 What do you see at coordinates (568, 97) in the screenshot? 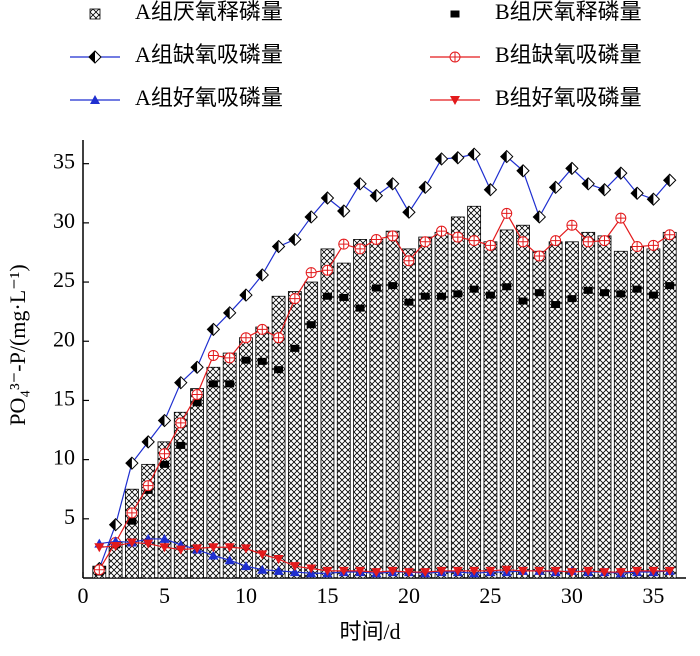
I see `legend-label: B组好氧吸磷量` at bounding box center [568, 97].